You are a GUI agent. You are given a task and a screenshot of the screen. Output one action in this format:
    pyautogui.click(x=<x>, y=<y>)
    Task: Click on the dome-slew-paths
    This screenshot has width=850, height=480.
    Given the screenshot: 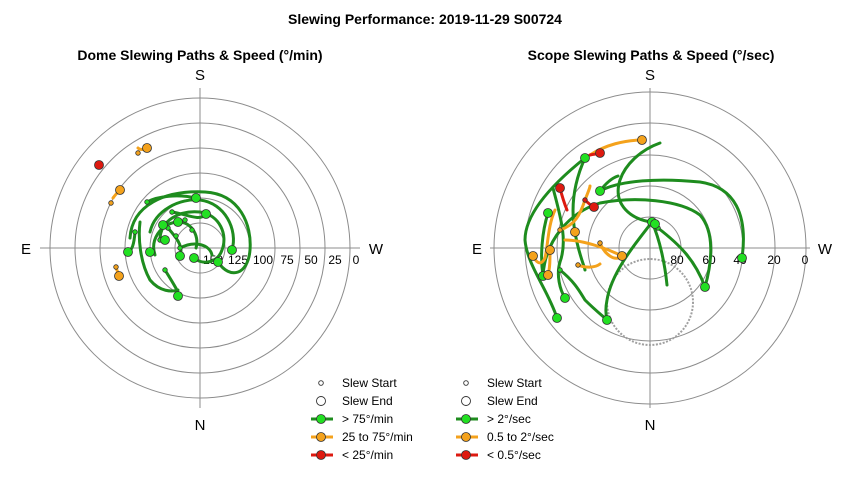 What is the action you would take?
    pyautogui.click(x=189, y=244)
    